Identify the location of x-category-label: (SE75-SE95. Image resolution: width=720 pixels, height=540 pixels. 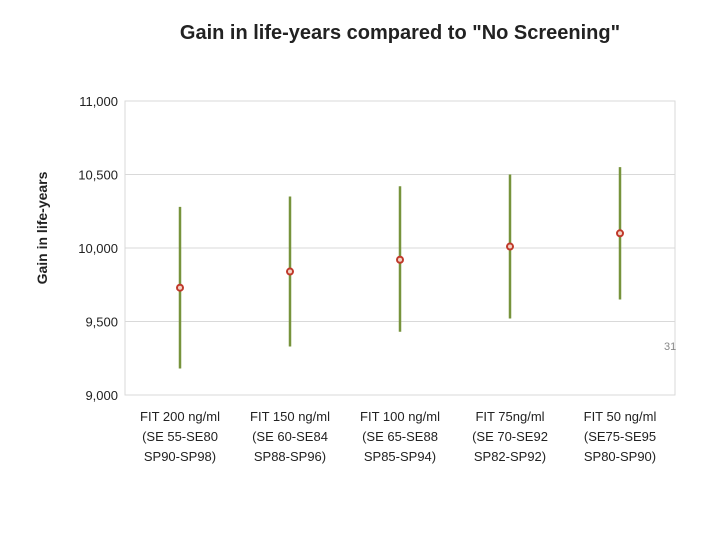
(620, 436).